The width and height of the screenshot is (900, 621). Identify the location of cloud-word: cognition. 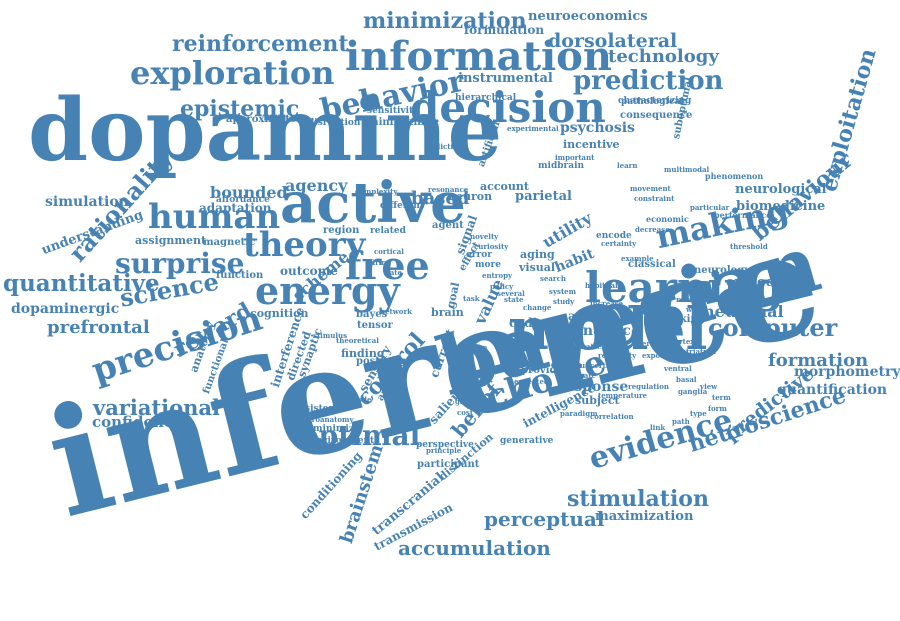
(279, 313).